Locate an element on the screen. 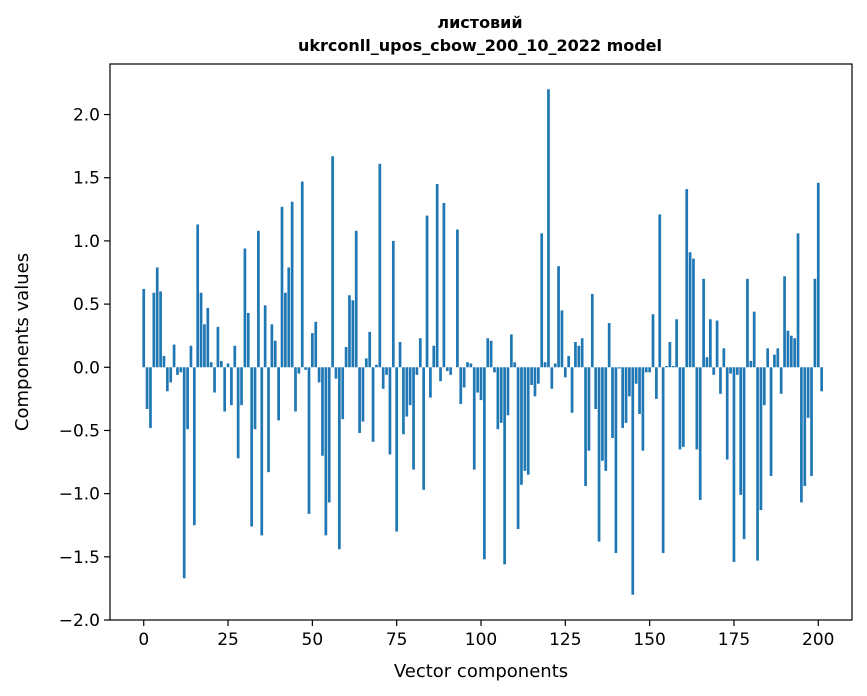 This screenshot has height=696, width=867. x-tick-label: 175 is located at coordinates (734, 640).